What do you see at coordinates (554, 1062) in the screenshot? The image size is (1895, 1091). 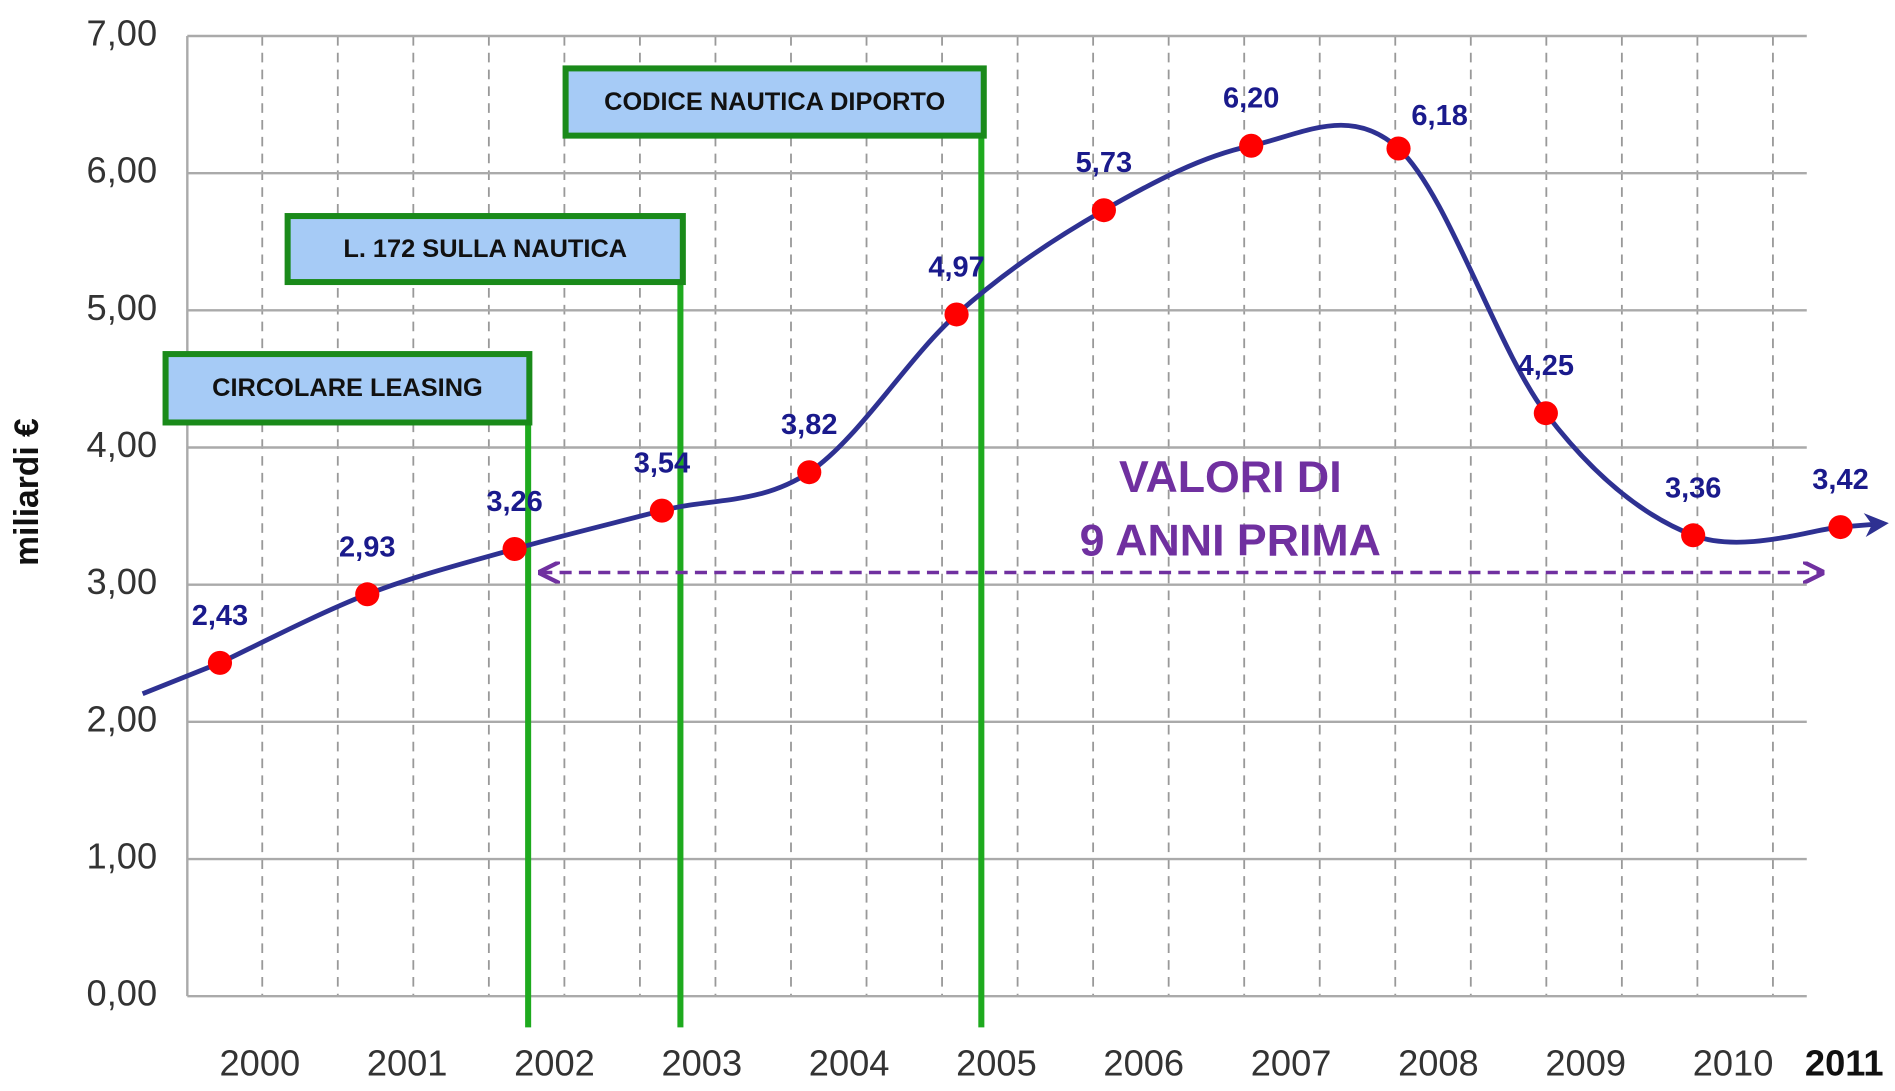 I see `x-tick-label: 2002` at bounding box center [554, 1062].